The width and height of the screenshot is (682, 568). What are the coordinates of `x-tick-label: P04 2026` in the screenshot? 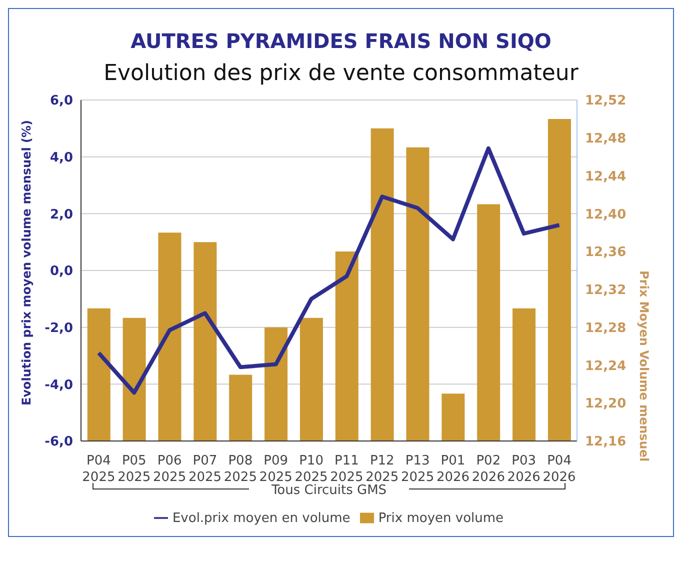 It's located at (559, 469).